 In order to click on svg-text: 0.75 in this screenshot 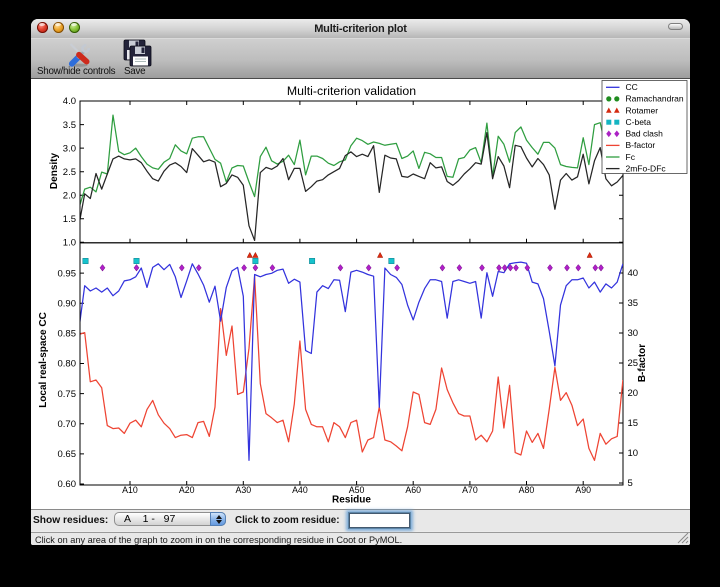, I will do `click(67, 394)`.